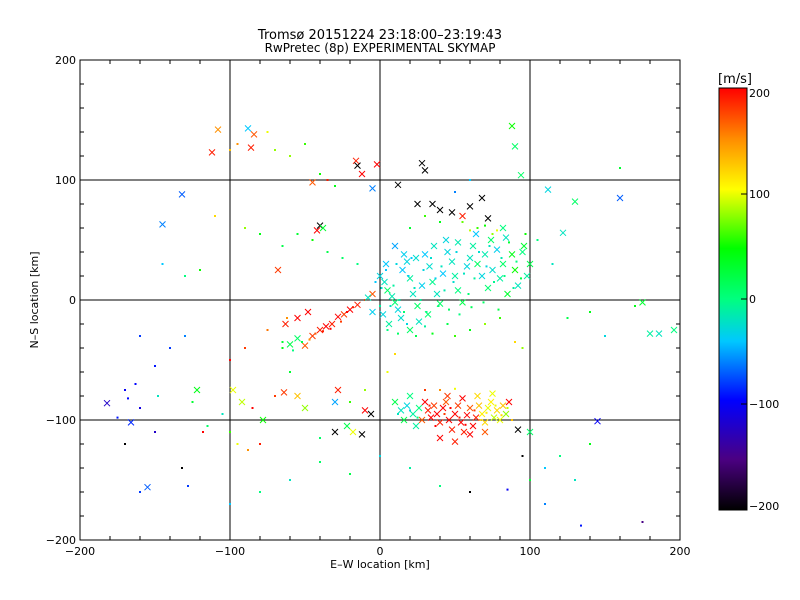 The width and height of the screenshot is (800, 600). I want to click on y-tick-label: −200, so click(61, 540).